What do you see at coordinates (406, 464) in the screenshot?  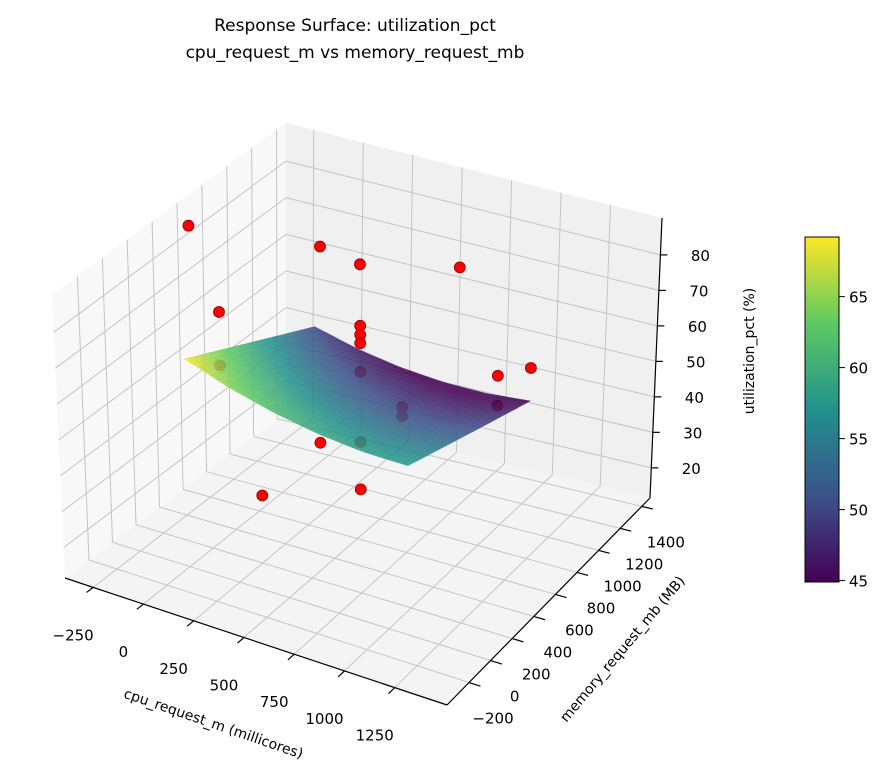 I see `surface-patch` at bounding box center [406, 464].